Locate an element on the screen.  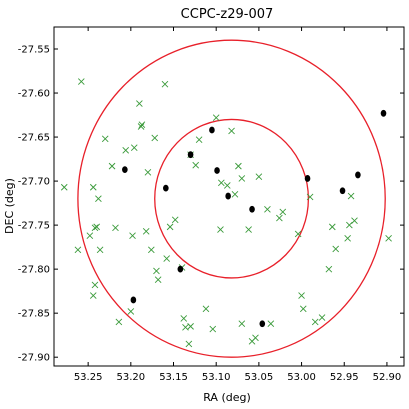
x-tick-label: 53.10 is located at coordinates (216, 377).